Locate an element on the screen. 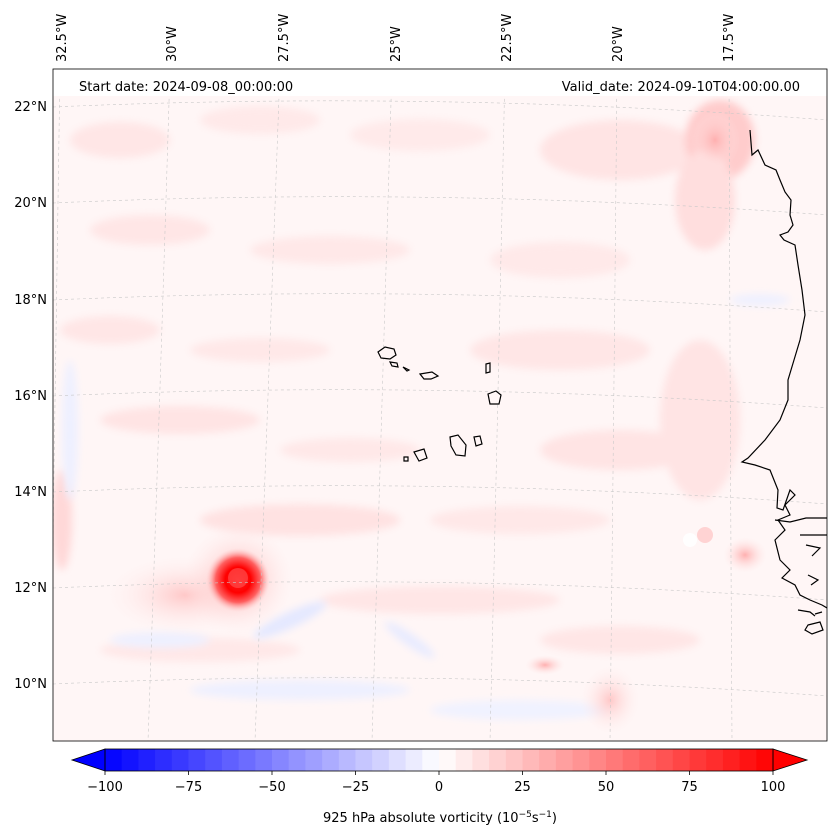  lon-label-20w: 20°W is located at coordinates (618, 44).